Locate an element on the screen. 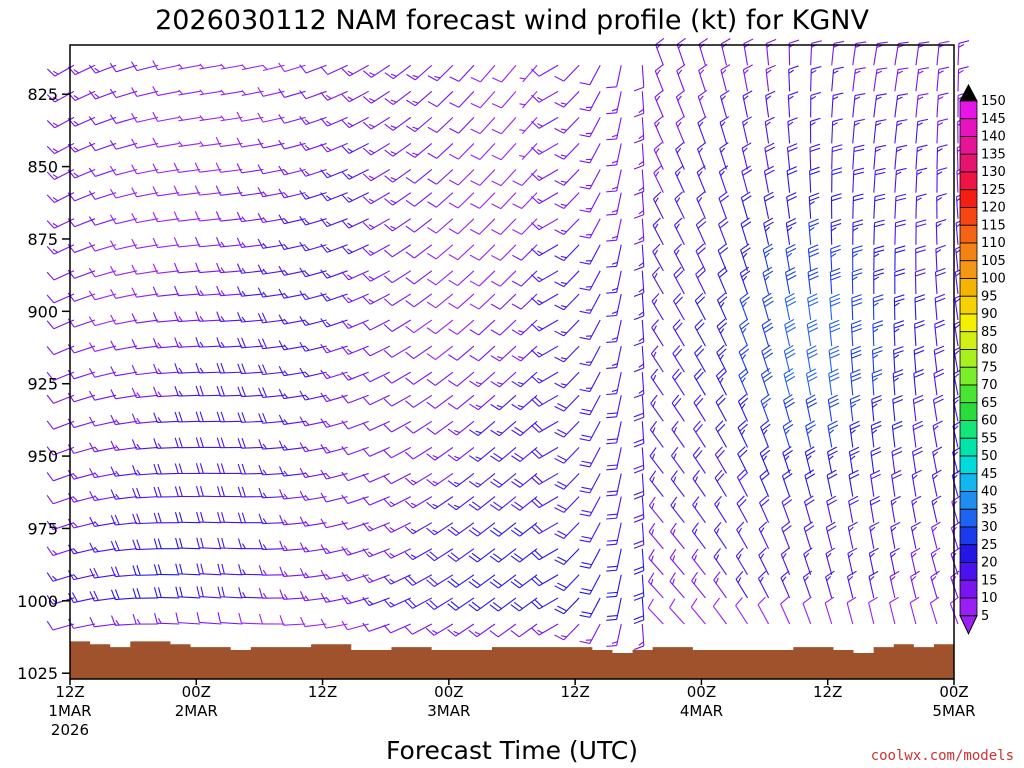 This screenshot has width=1024, height=768. x-tick-label: 12Z is located at coordinates (574, 692).